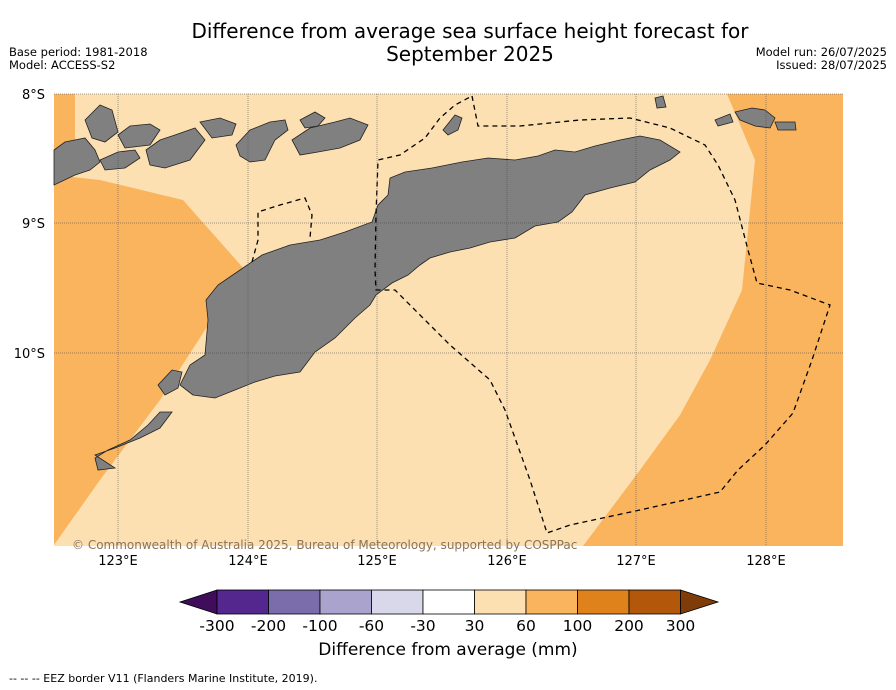  I want to click on lon-label-127e: 127°E, so click(636, 561).